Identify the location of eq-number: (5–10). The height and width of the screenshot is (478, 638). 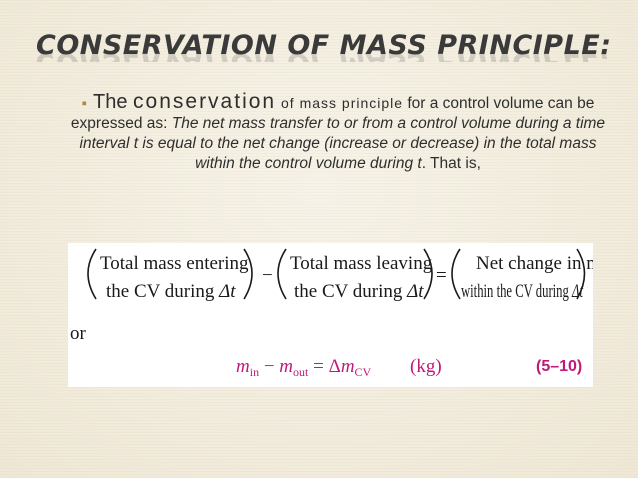
(559, 366).